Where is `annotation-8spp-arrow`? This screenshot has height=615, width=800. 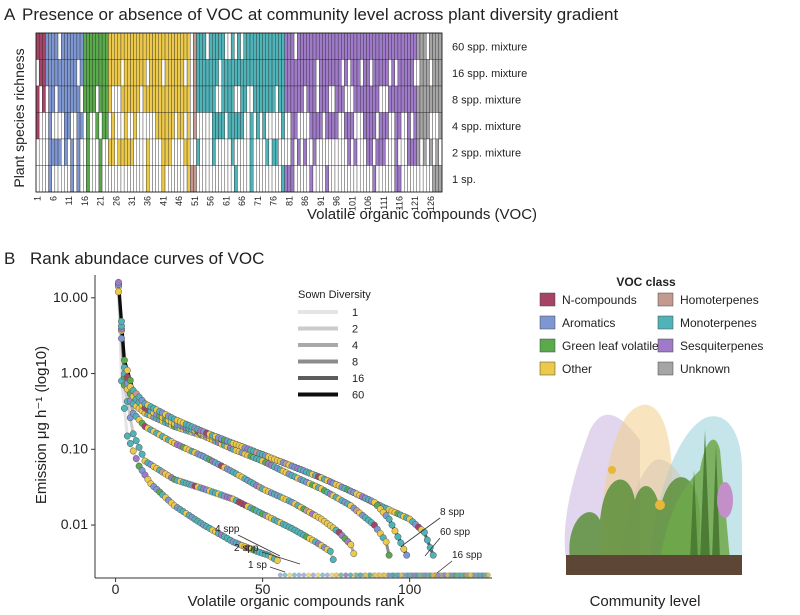 annotation-8spp-arrow is located at coordinates (421, 531).